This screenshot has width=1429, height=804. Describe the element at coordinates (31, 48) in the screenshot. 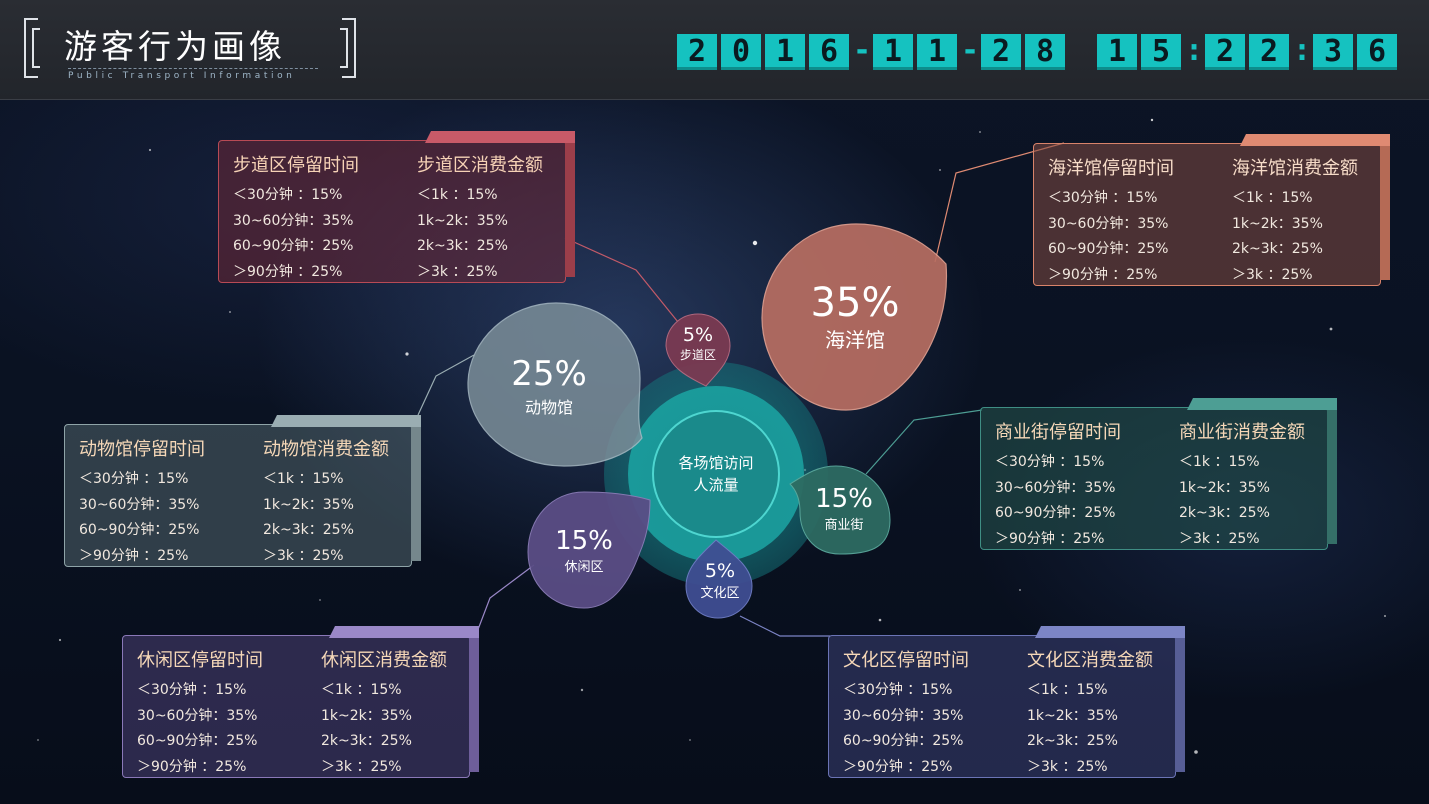

I see `left-bracket` at that location.